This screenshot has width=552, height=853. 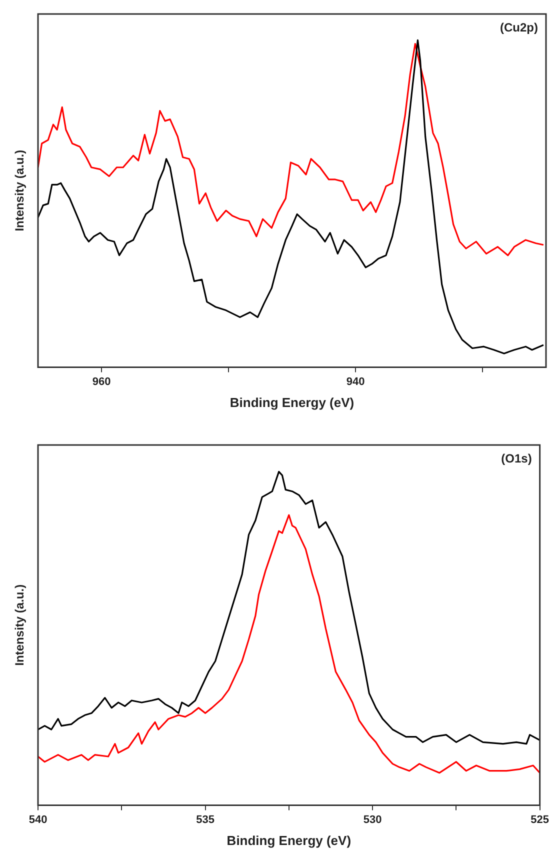 I want to click on x-tick-label: 525, so click(x=540, y=820).